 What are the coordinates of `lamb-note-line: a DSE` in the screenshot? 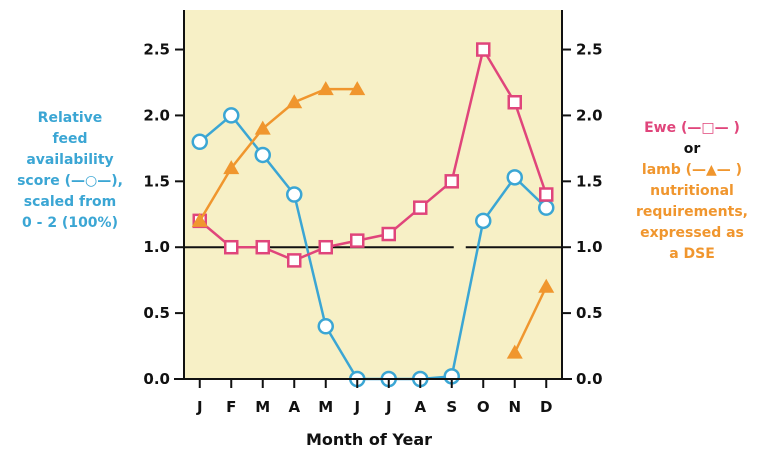 It's located at (692, 254).